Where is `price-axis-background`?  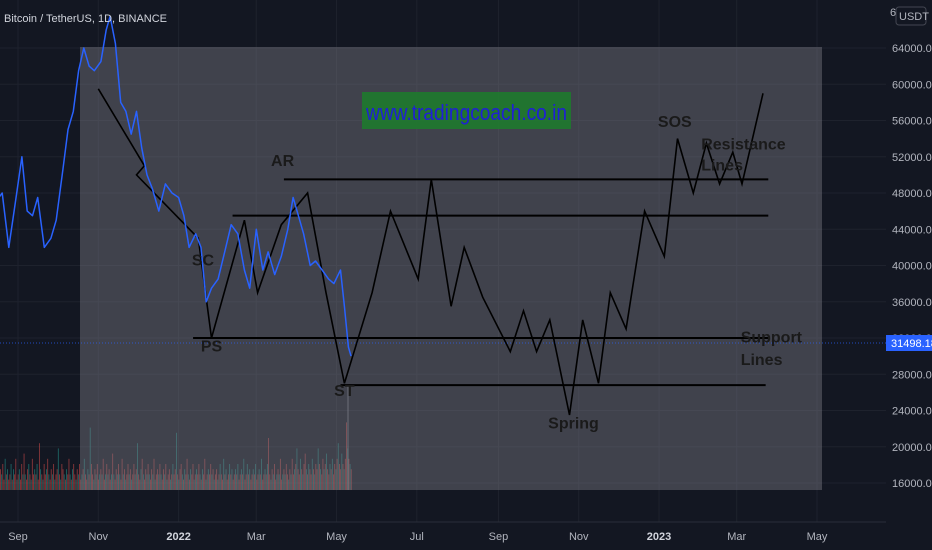 price-axis-background is located at coordinates (909, 261).